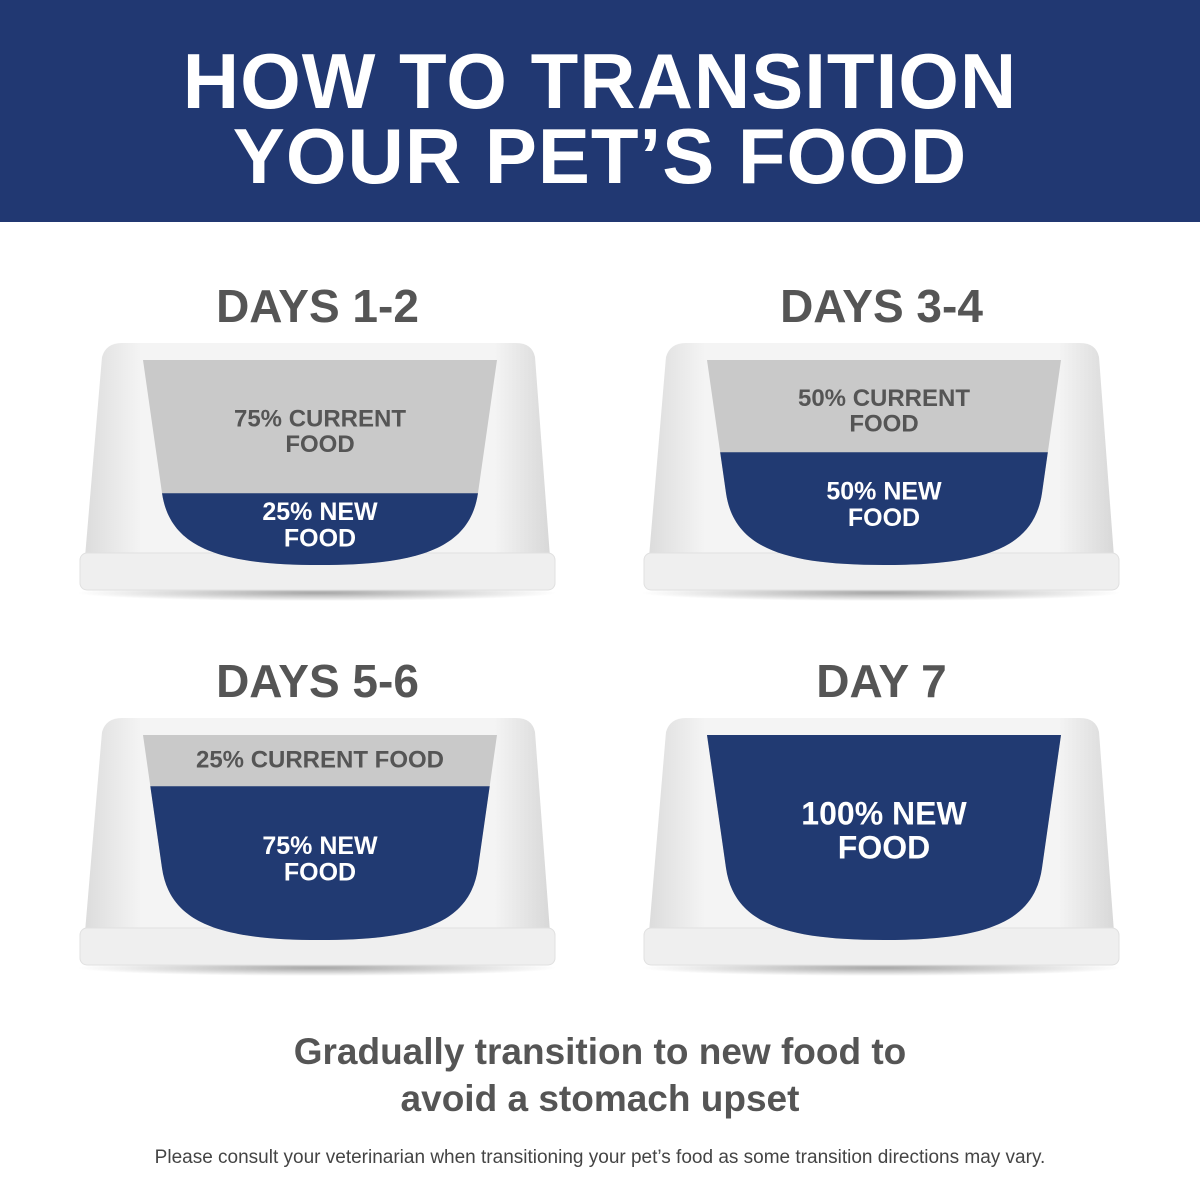 The width and height of the screenshot is (1200, 1200). I want to click on new-food-label: 100% NEW, so click(884, 814).